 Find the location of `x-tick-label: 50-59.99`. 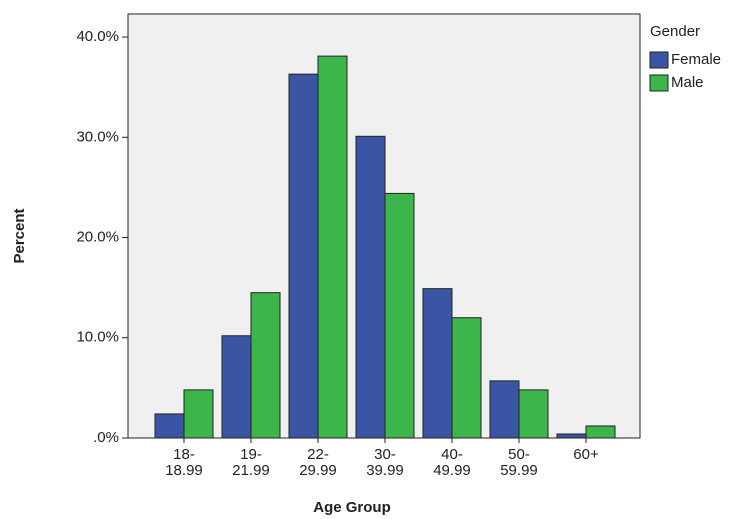

x-tick-label: 50-59.99 is located at coordinates (519, 462).